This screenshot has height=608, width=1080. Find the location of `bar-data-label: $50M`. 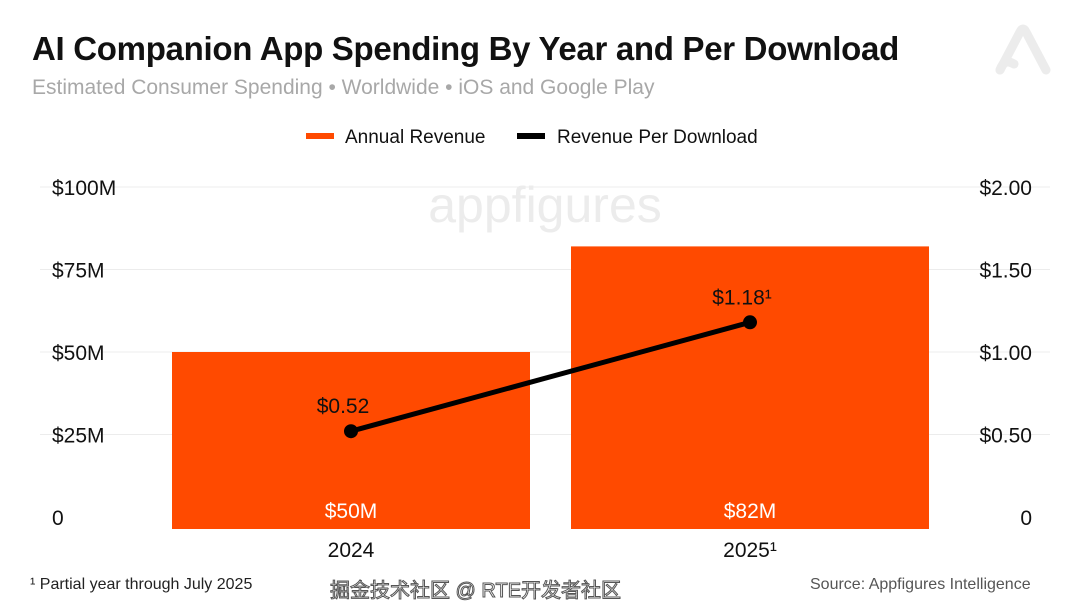

bar-data-label: $50M is located at coordinates (351, 511).